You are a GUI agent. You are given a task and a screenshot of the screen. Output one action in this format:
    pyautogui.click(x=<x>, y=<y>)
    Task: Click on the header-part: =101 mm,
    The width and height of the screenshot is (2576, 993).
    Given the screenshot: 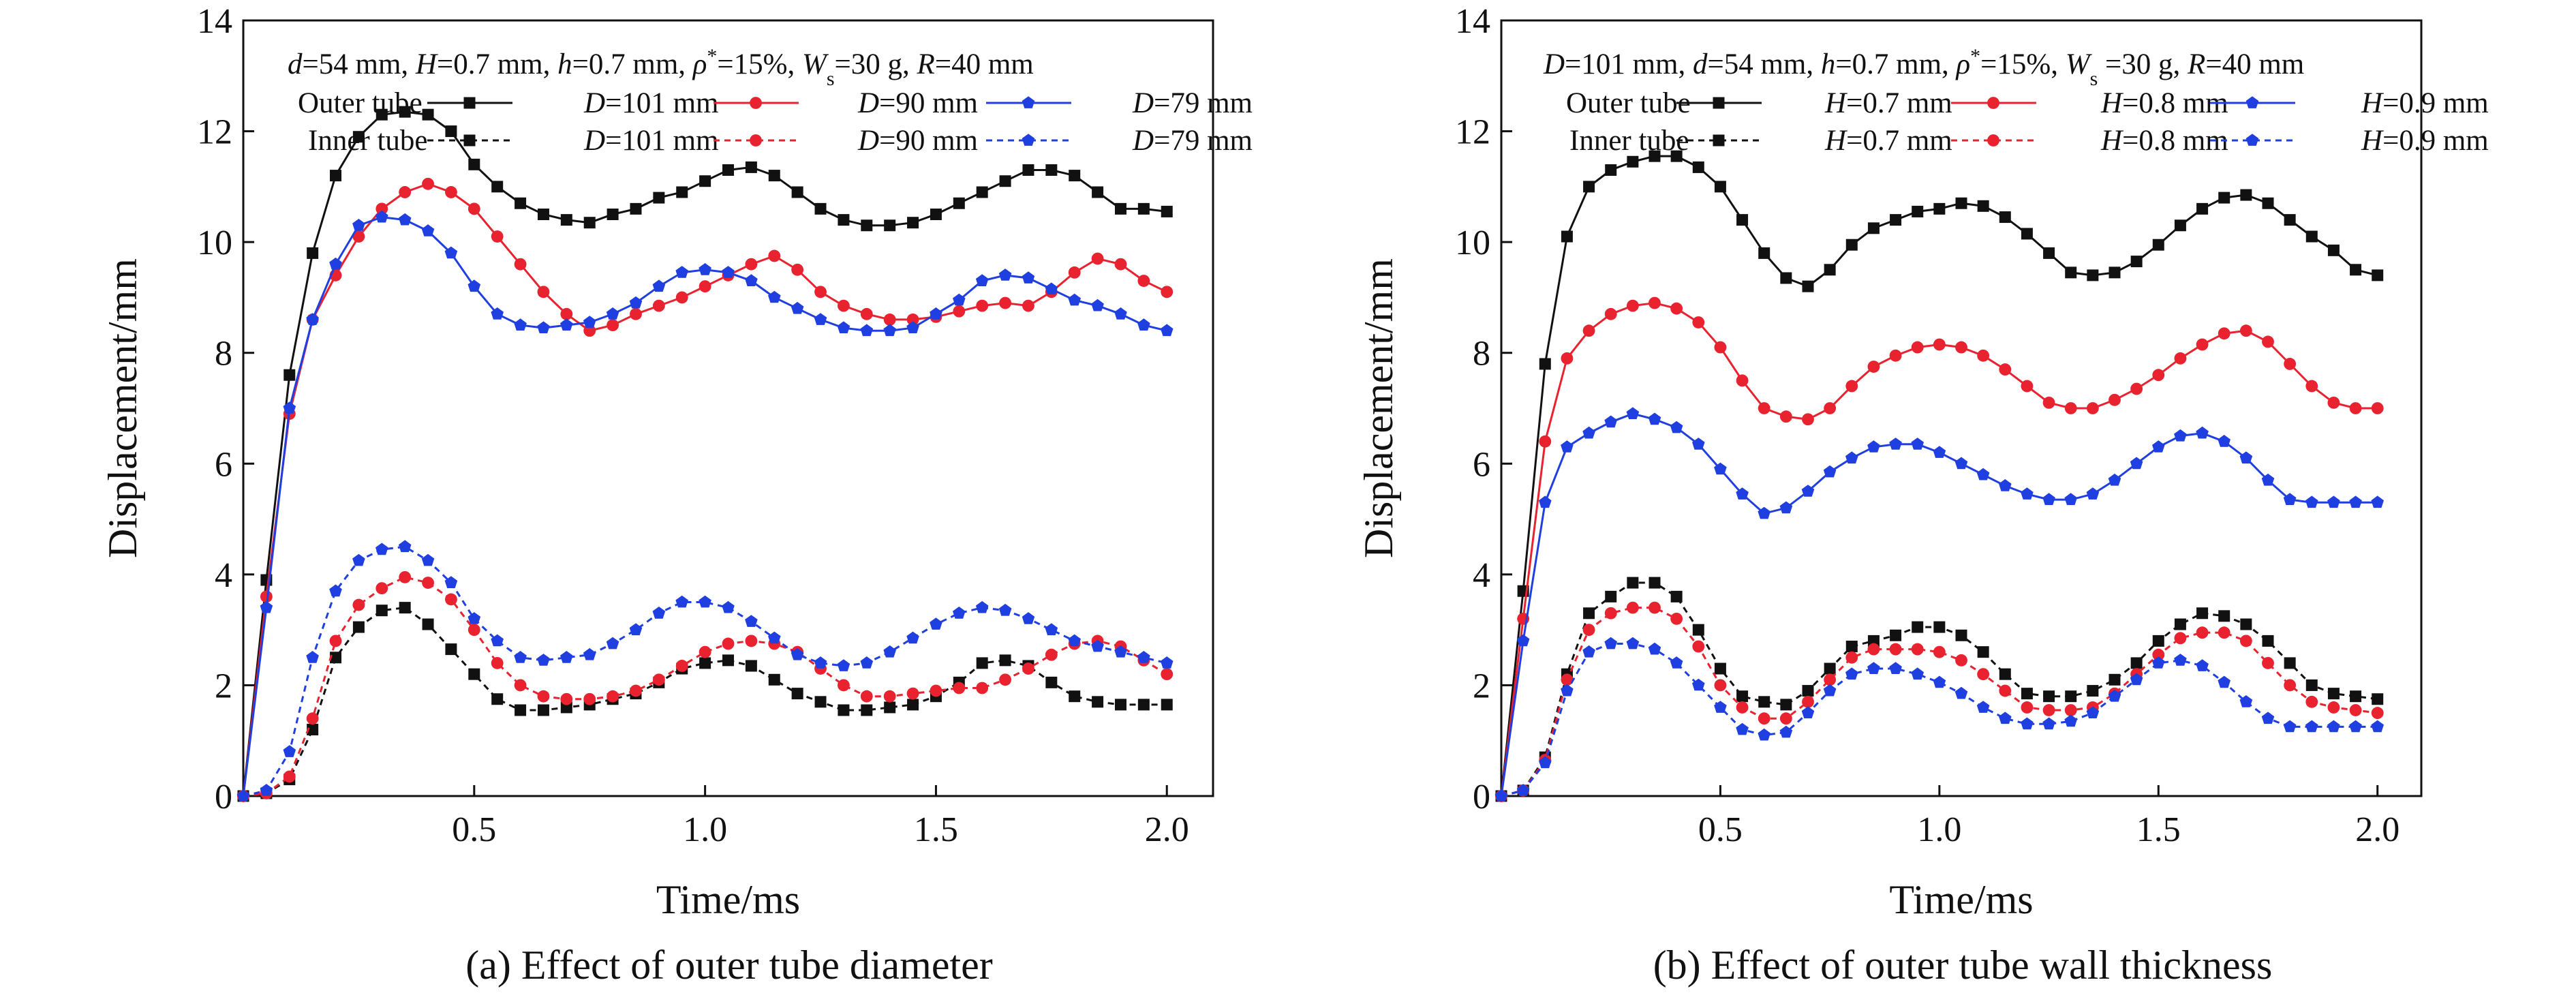 What is the action you would take?
    pyautogui.click(x=1629, y=64)
    